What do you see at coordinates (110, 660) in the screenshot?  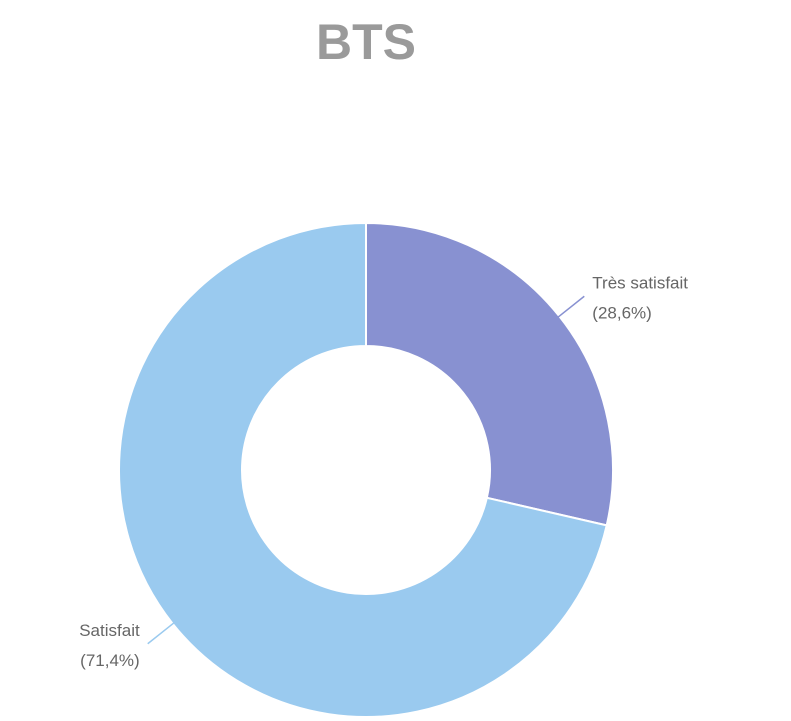 I see `slice-value-label: (71,4%)` at bounding box center [110, 660].